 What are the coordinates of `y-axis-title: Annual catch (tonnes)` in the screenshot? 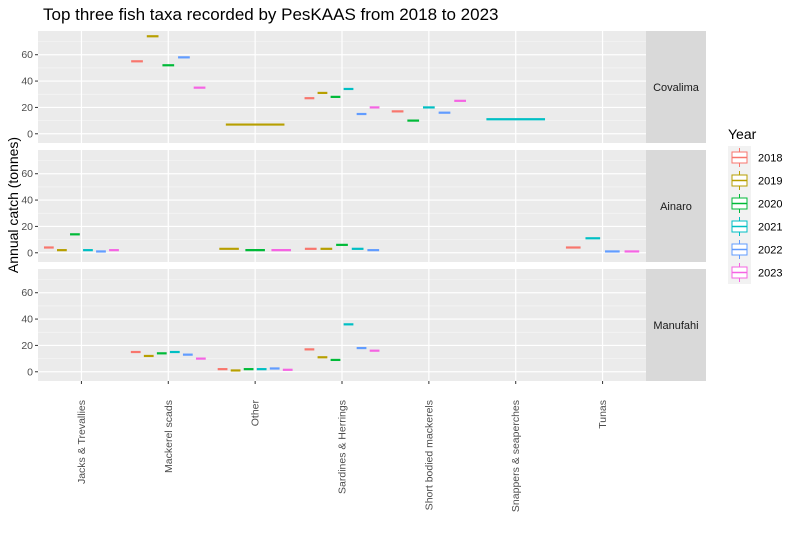 It's located at (13, 205).